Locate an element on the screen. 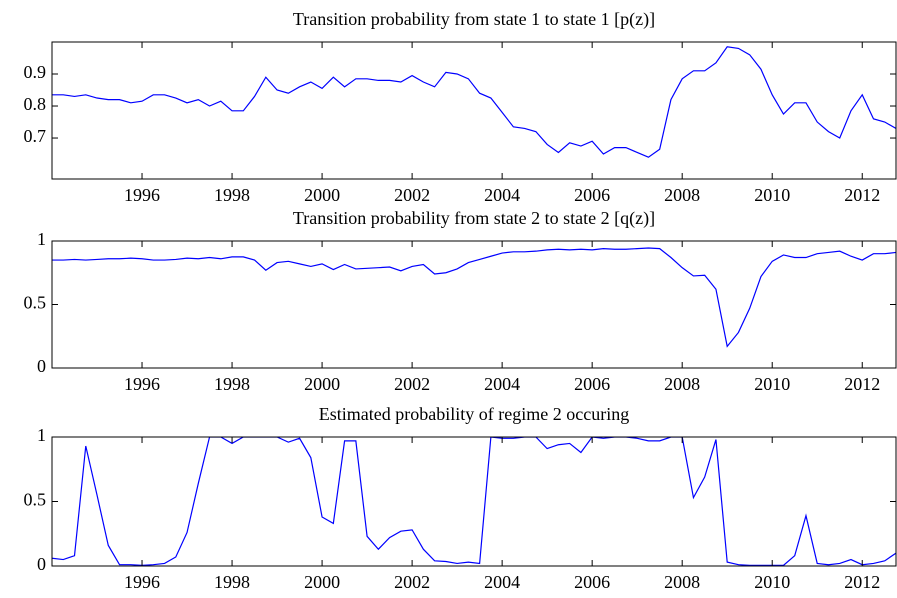 The image size is (897, 598). y-tick-label: 0.8 is located at coordinates (35, 104).